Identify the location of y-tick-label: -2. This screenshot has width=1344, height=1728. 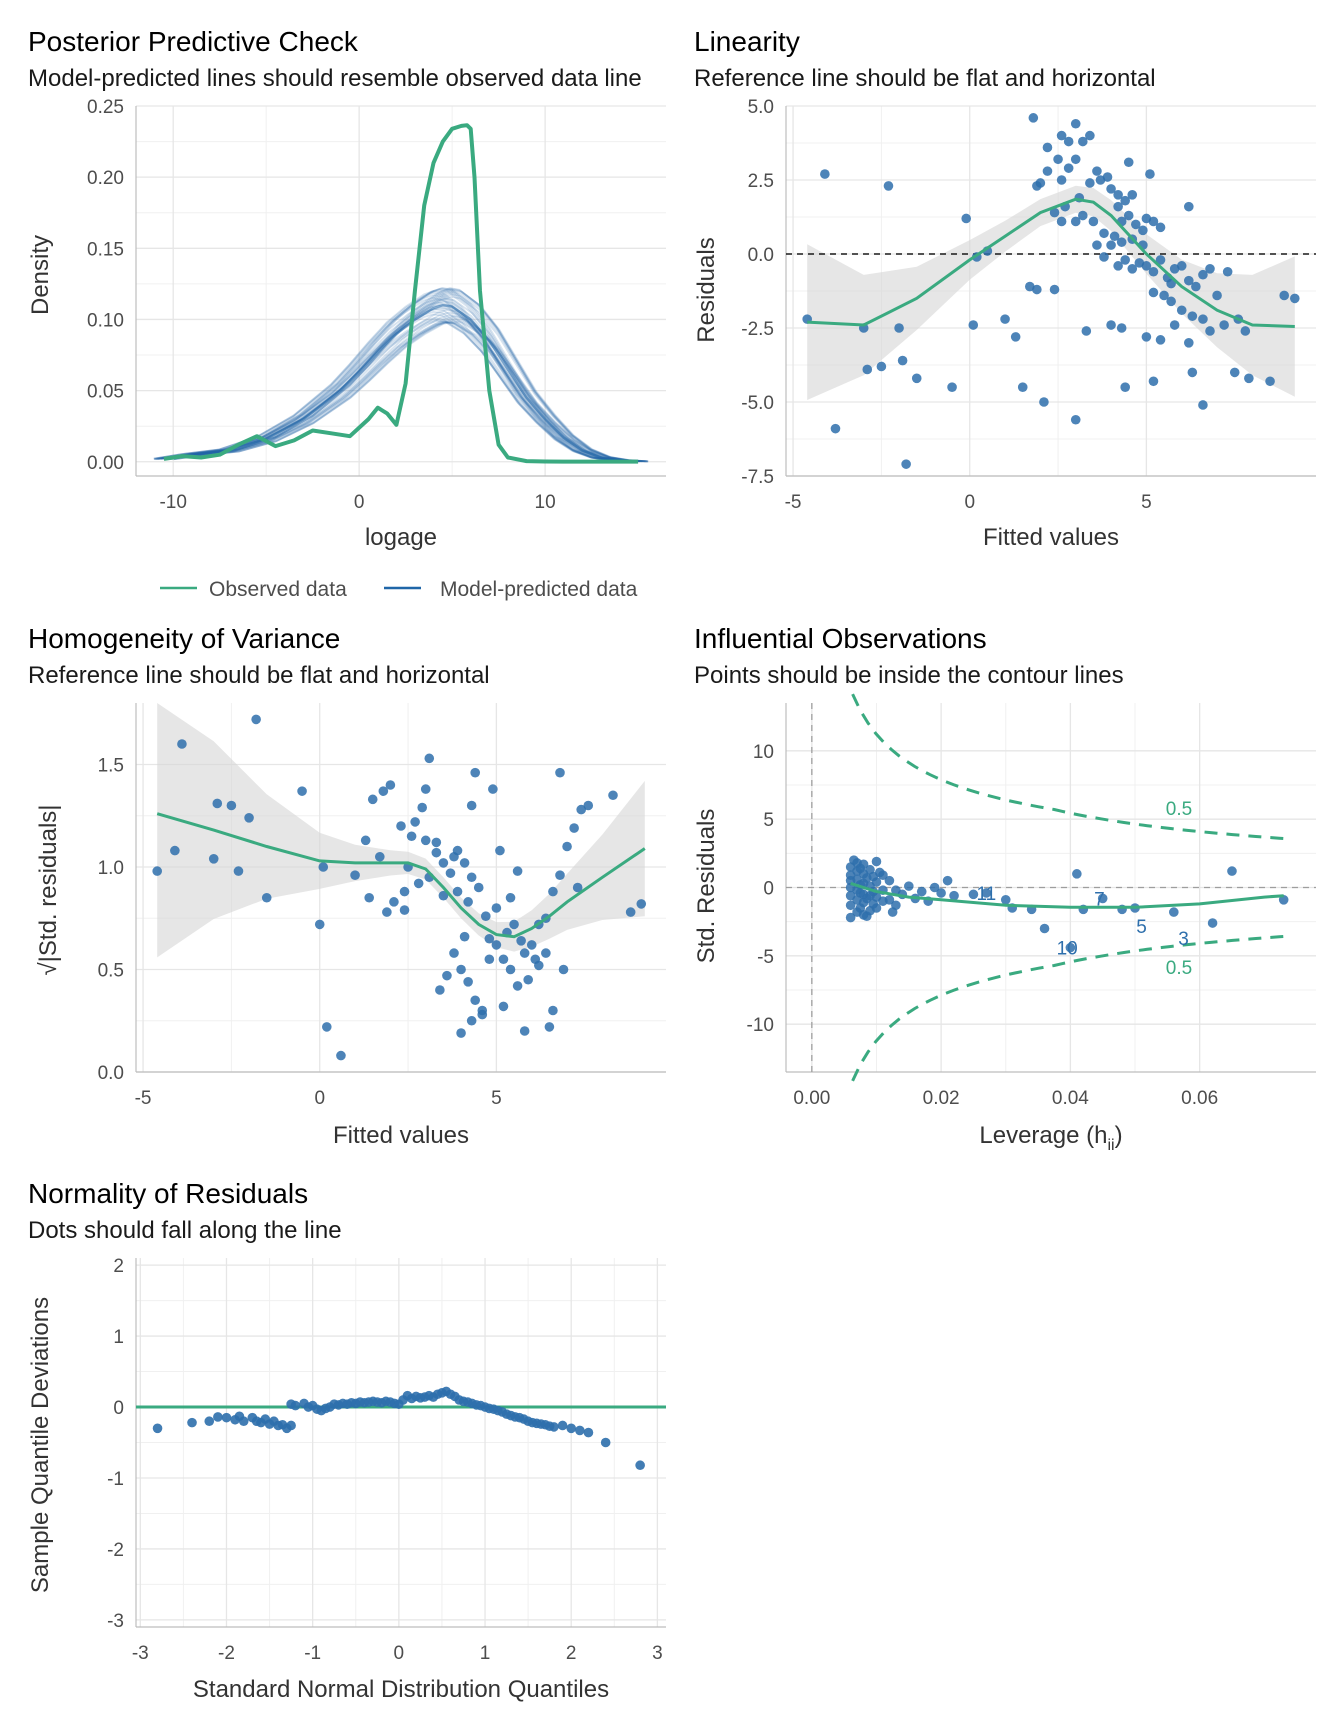
(115, 1550).